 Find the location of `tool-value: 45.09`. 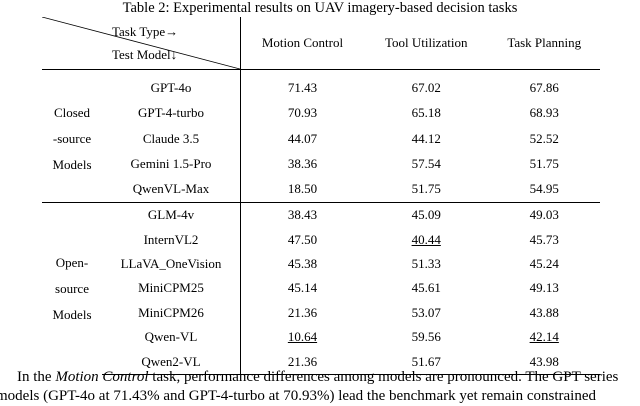

tool-value: 45.09 is located at coordinates (426, 214).